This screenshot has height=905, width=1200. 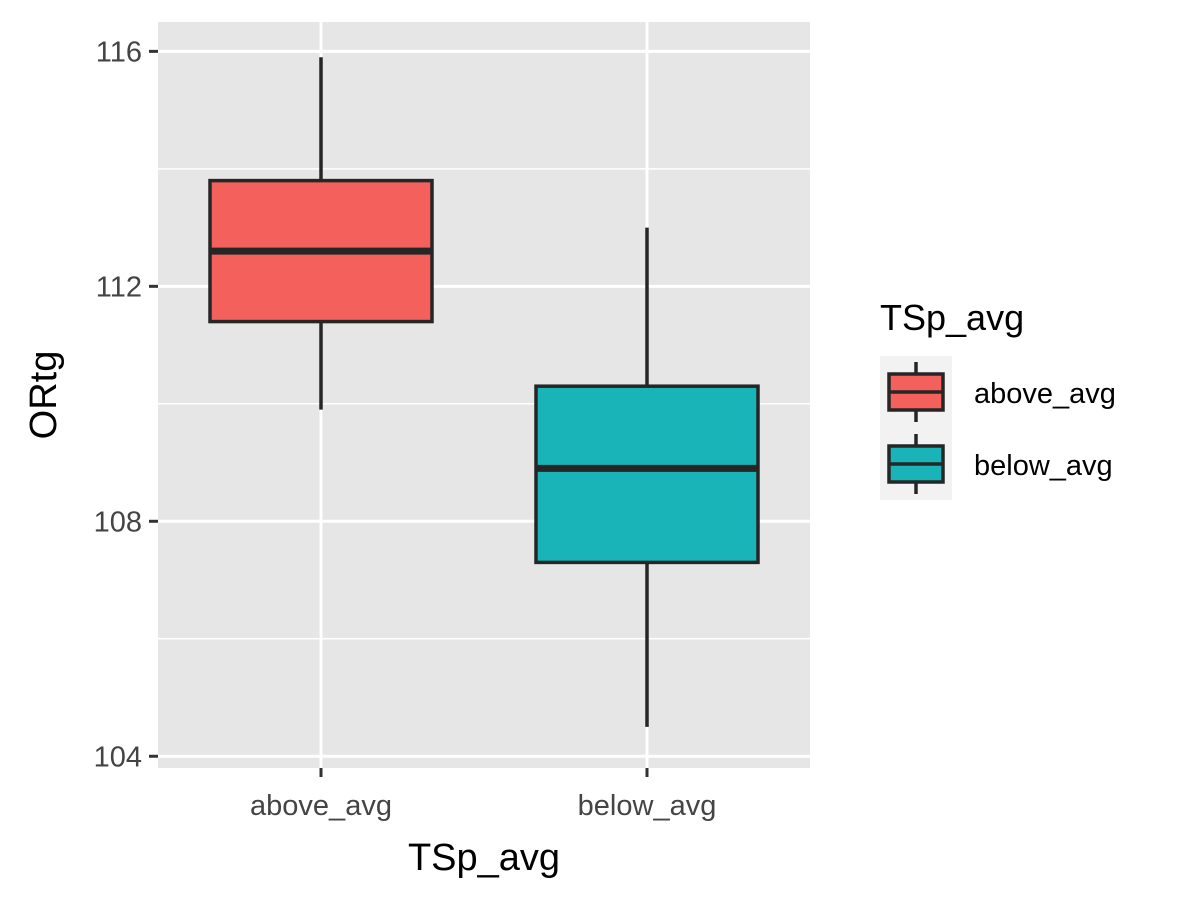 What do you see at coordinates (1043, 466) in the screenshot?
I see `legend-label: below_avg` at bounding box center [1043, 466].